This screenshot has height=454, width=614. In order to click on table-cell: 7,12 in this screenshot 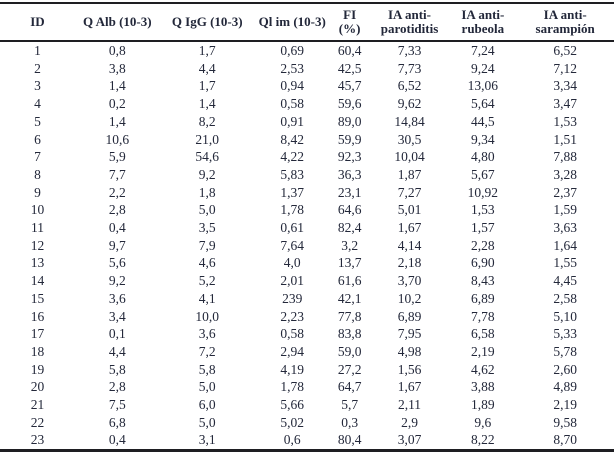, I will do `click(565, 68)`.